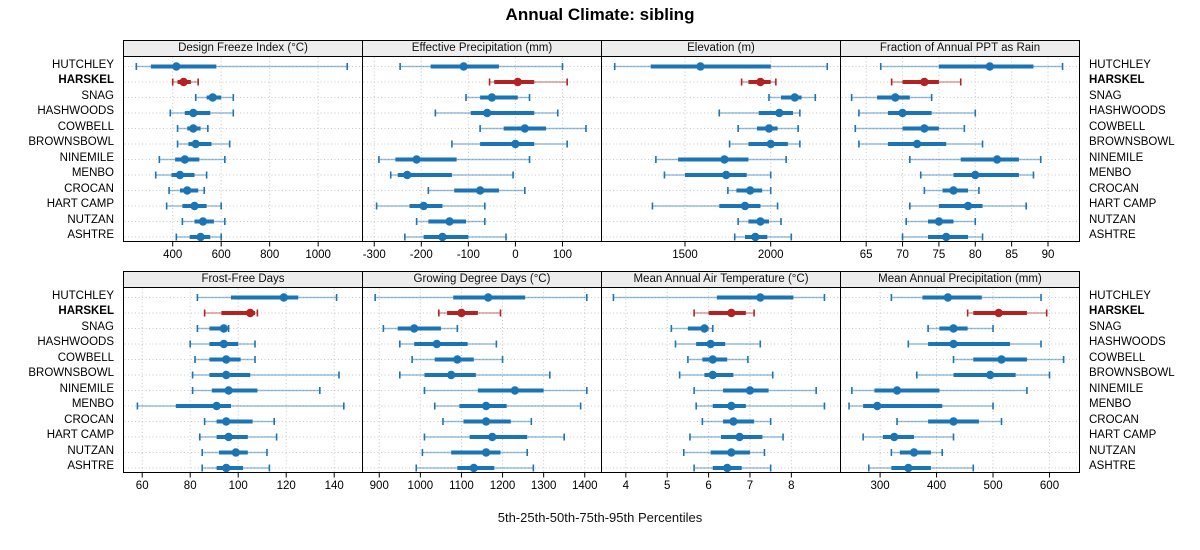  I want to click on panel-plot-frost-free-days: 60 80 100 120 140, so click(243, 389).